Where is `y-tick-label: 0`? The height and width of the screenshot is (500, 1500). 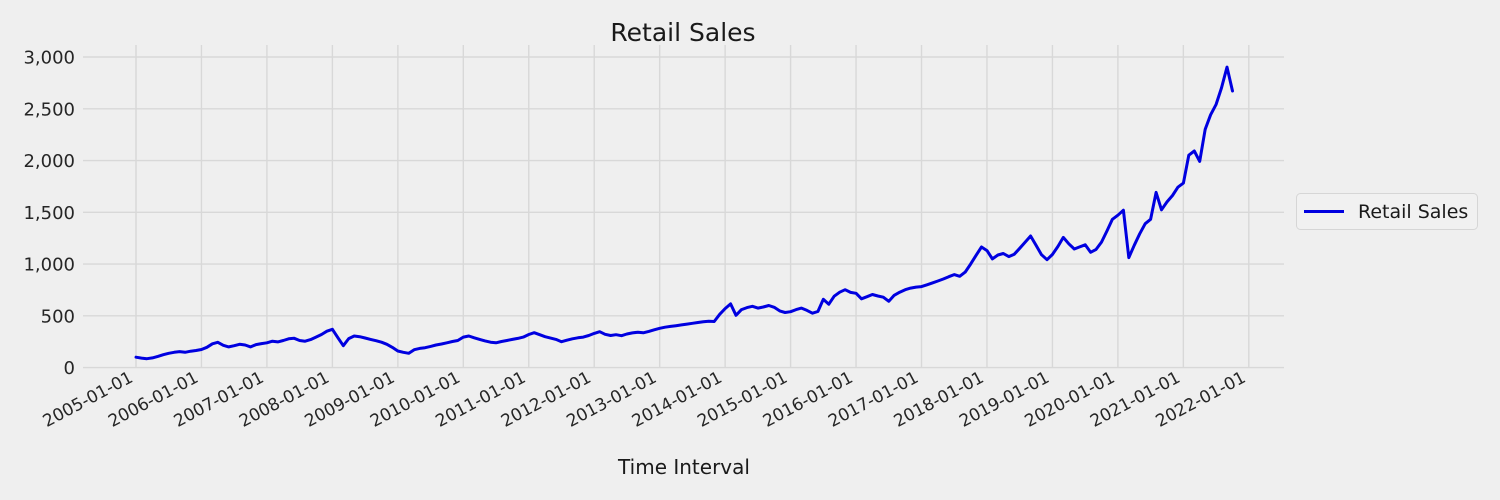
y-tick-label: 0 is located at coordinates (69, 368).